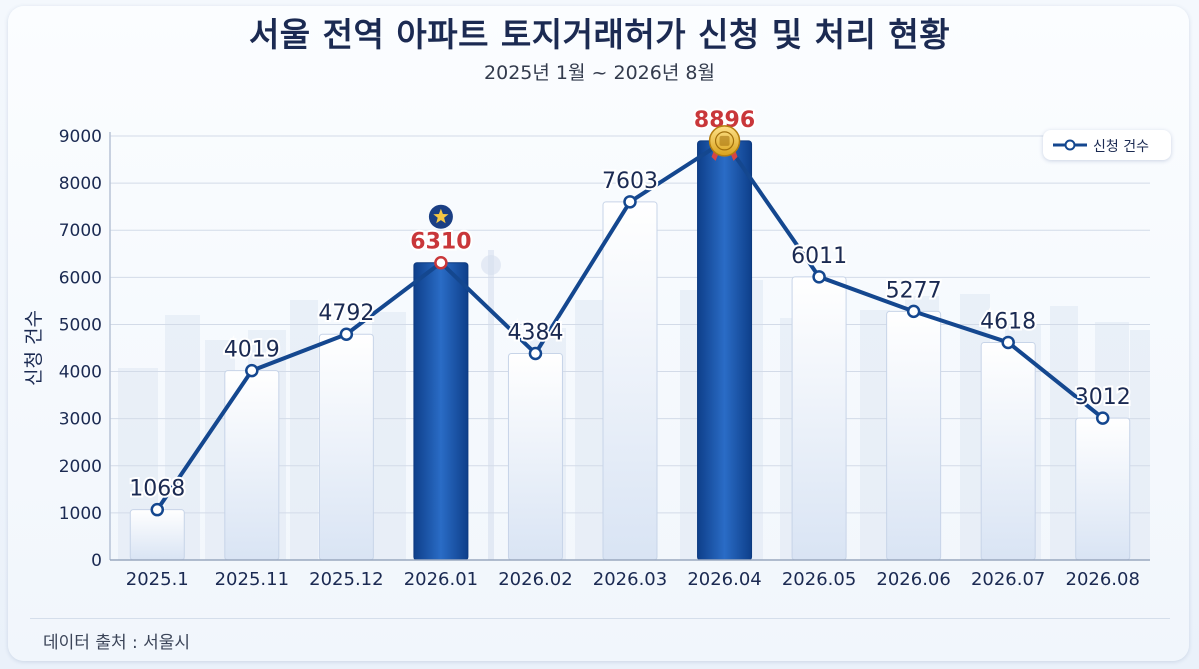  I want to click on y-tick-label: 2000, so click(80, 467).